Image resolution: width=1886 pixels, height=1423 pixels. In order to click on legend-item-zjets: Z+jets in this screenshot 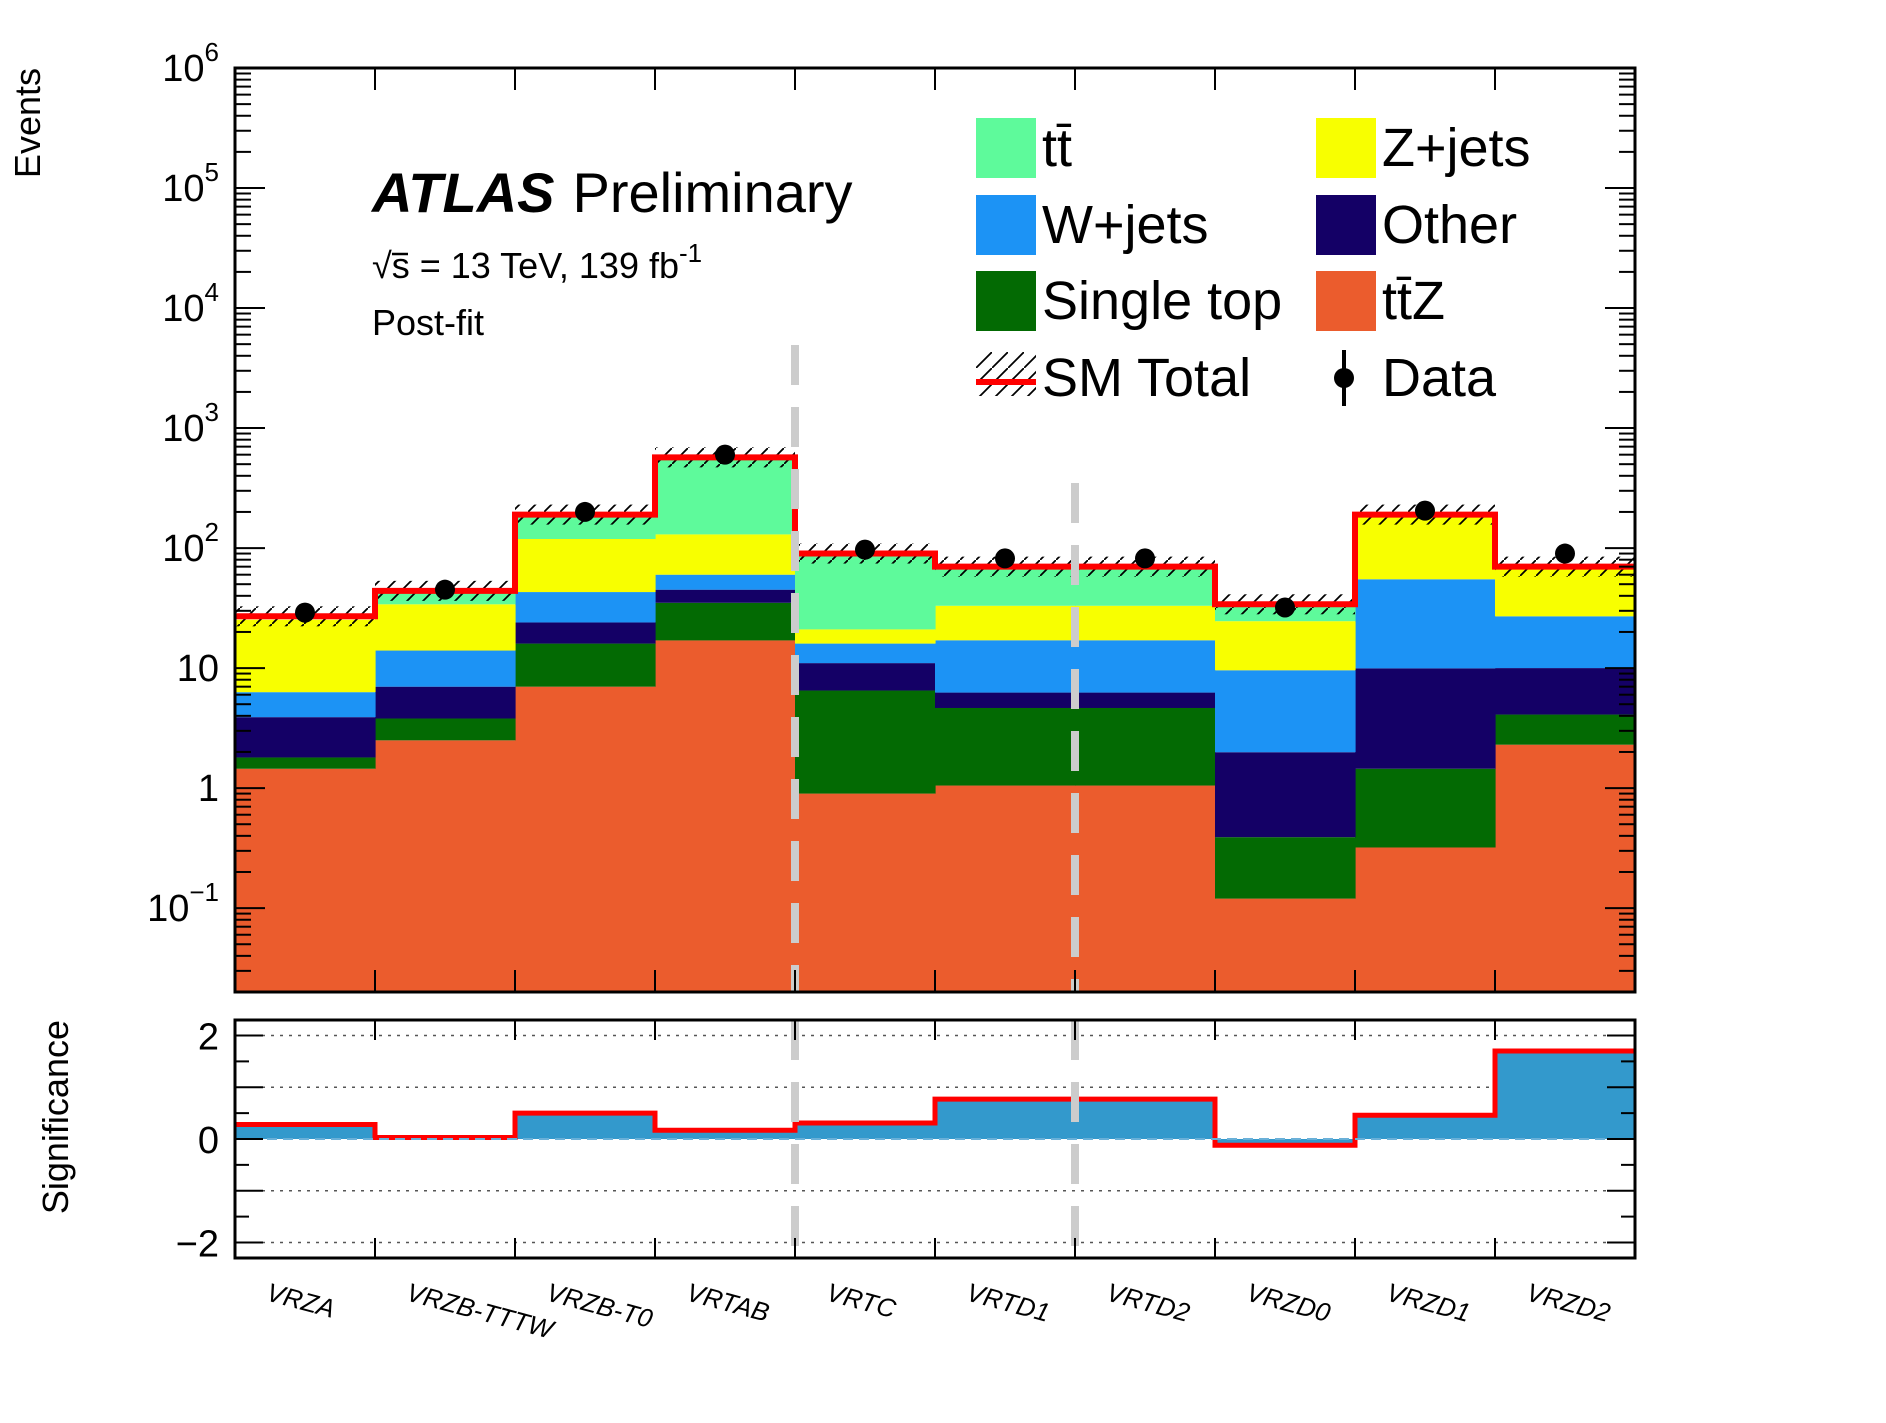, I will do `click(1423, 148)`.